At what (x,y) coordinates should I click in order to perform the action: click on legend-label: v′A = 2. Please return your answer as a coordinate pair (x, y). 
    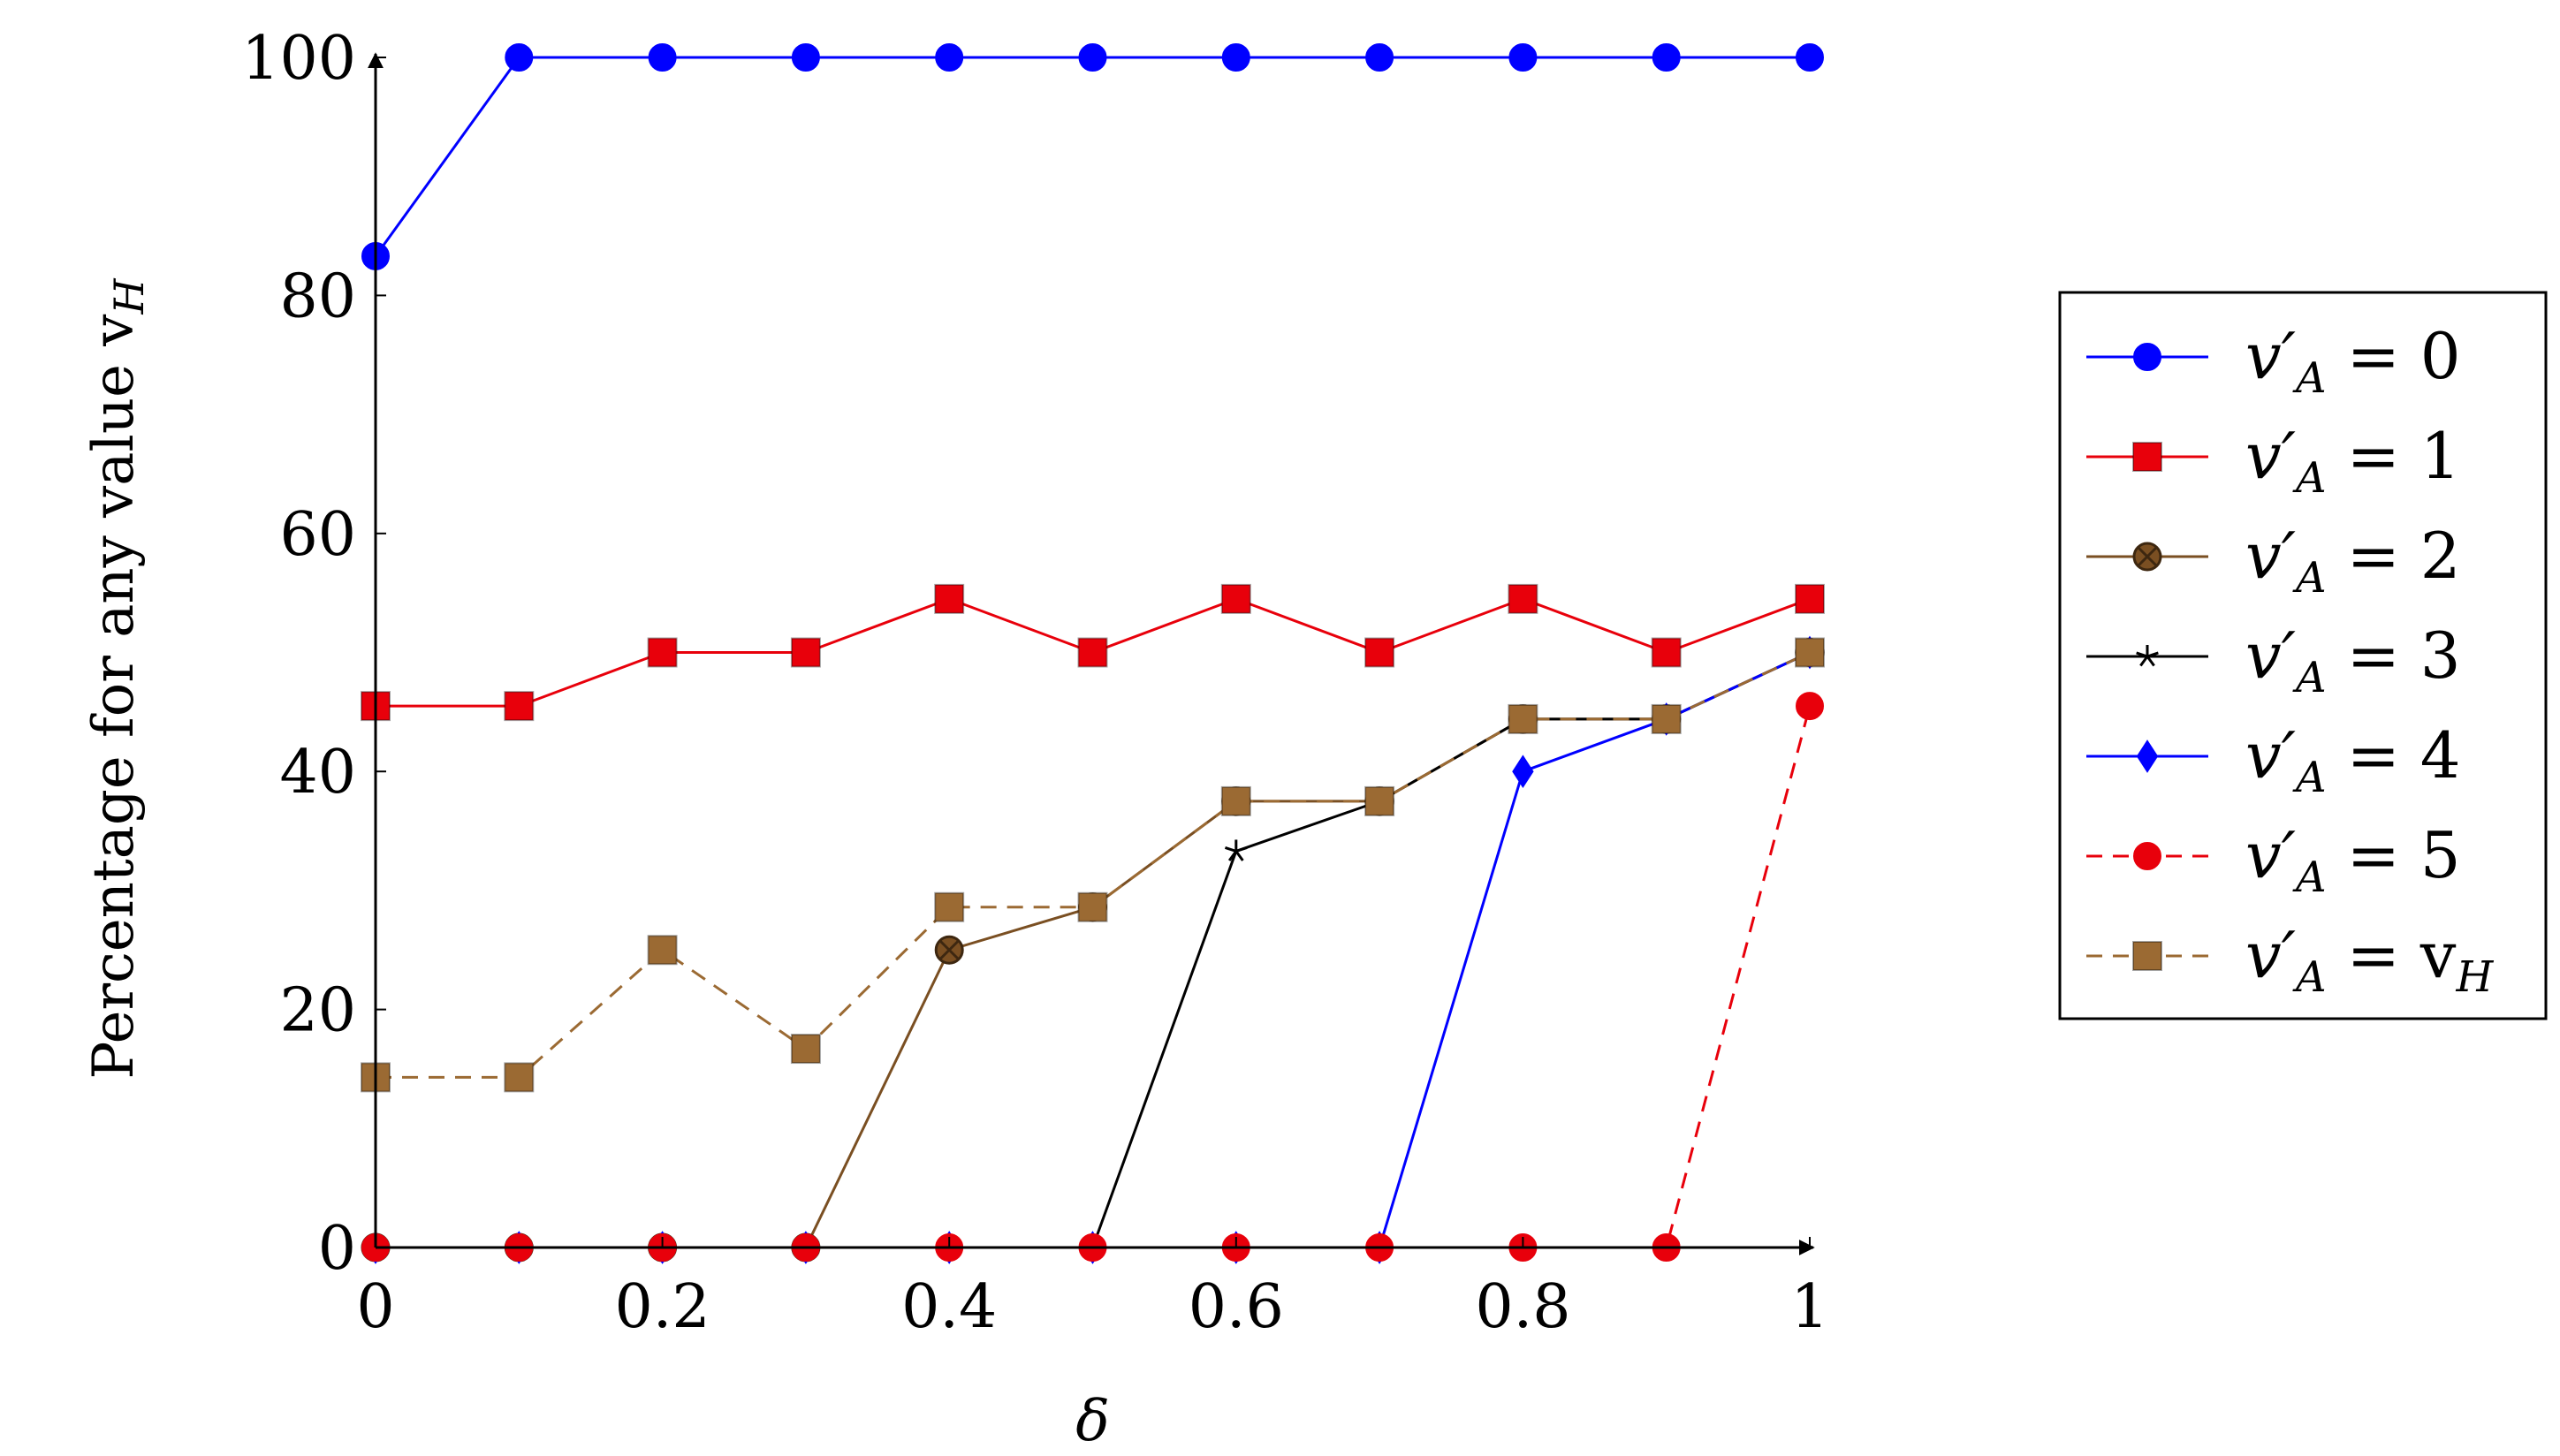
    Looking at the image, I should click on (2353, 561).